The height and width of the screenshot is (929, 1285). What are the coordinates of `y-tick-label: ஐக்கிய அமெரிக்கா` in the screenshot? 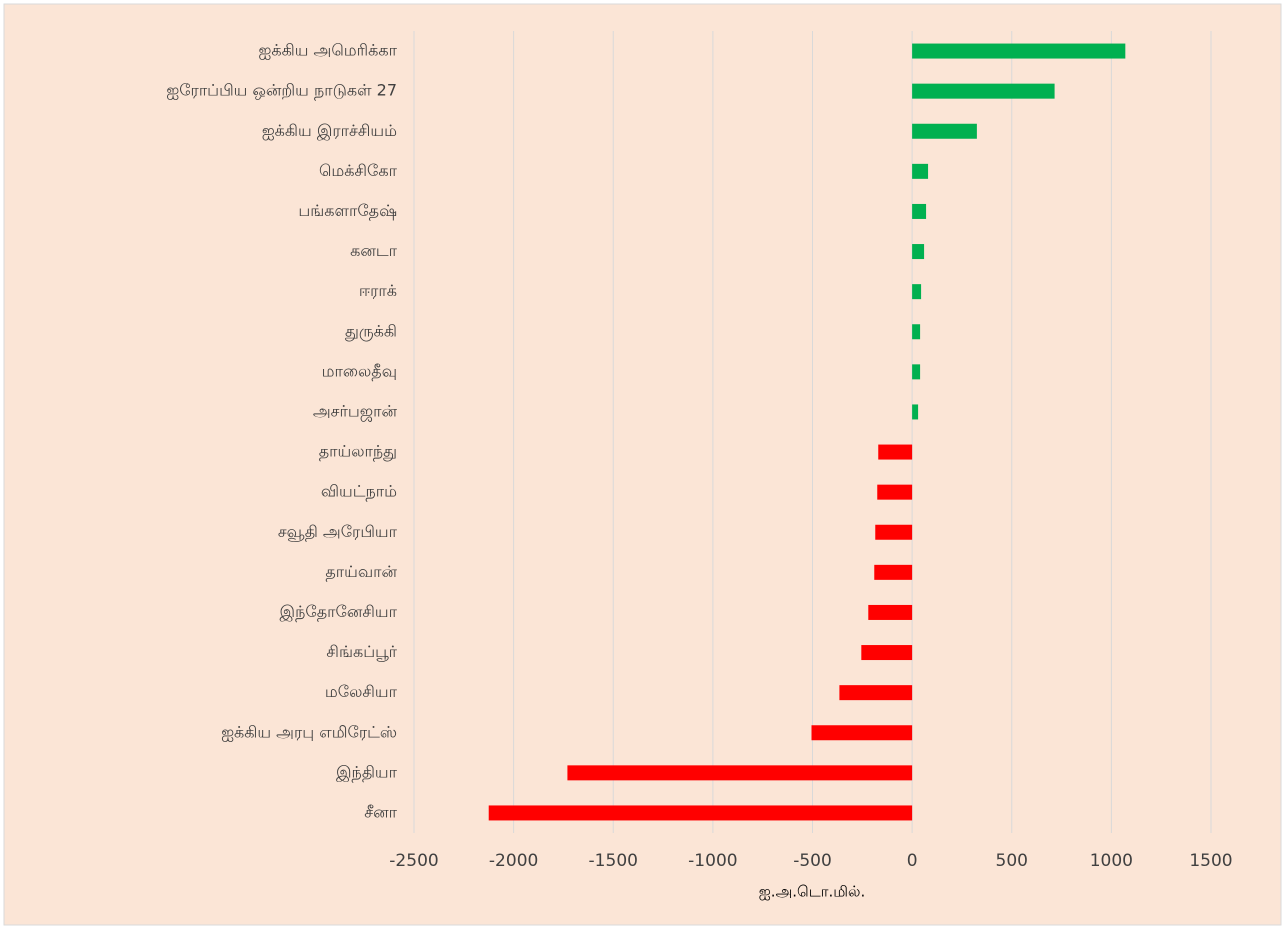 It's located at (328, 50).